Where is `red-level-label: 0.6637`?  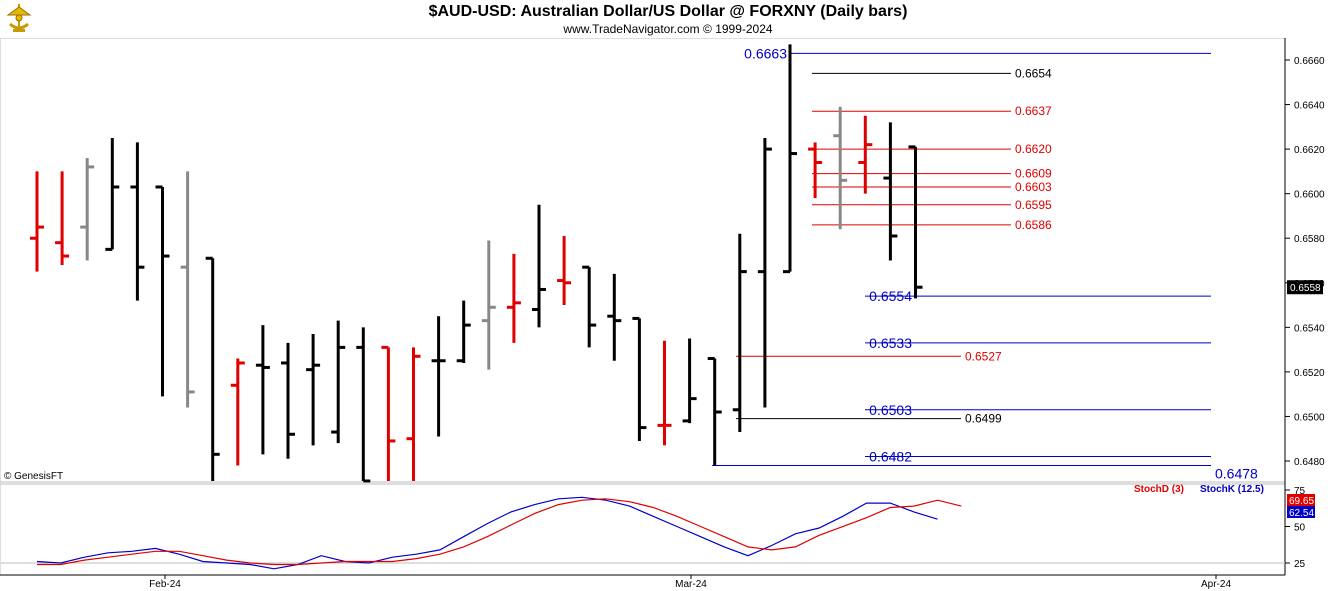 red-level-label: 0.6637 is located at coordinates (1033, 111).